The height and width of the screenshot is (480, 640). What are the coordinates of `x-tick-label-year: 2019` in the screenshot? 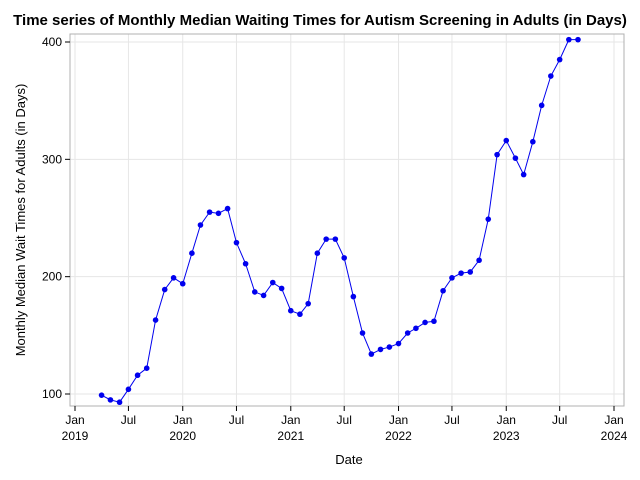 It's located at (75, 436).